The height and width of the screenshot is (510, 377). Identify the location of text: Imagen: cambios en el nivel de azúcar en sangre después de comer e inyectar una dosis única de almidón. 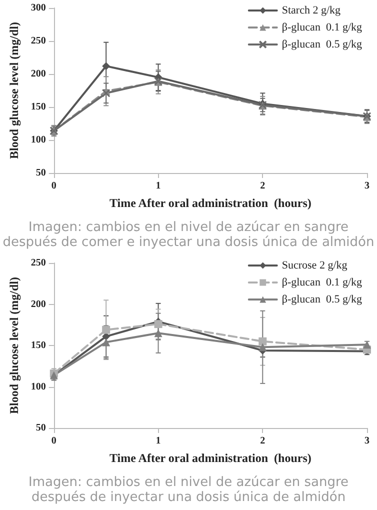
(188, 235).